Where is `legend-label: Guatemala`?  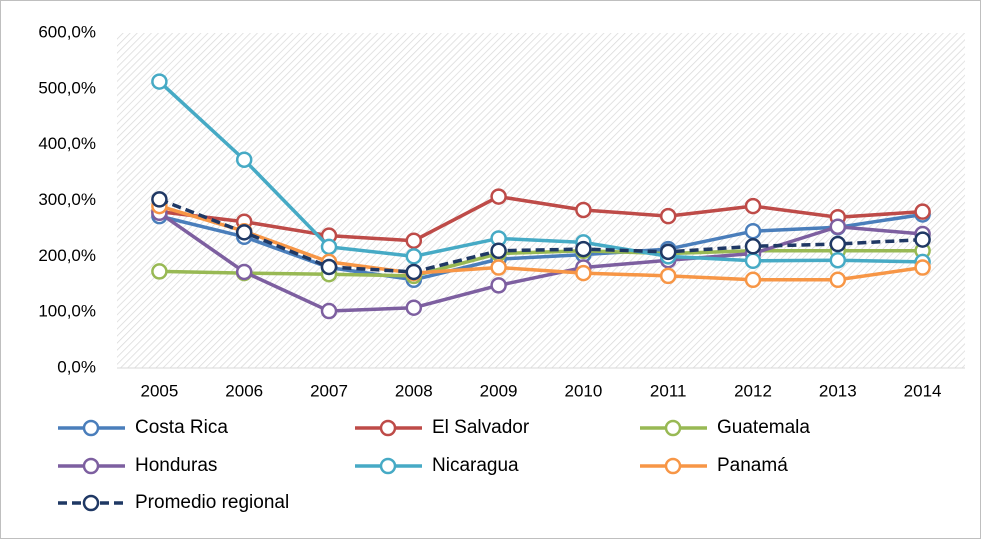 legend-label: Guatemala is located at coordinates (763, 427).